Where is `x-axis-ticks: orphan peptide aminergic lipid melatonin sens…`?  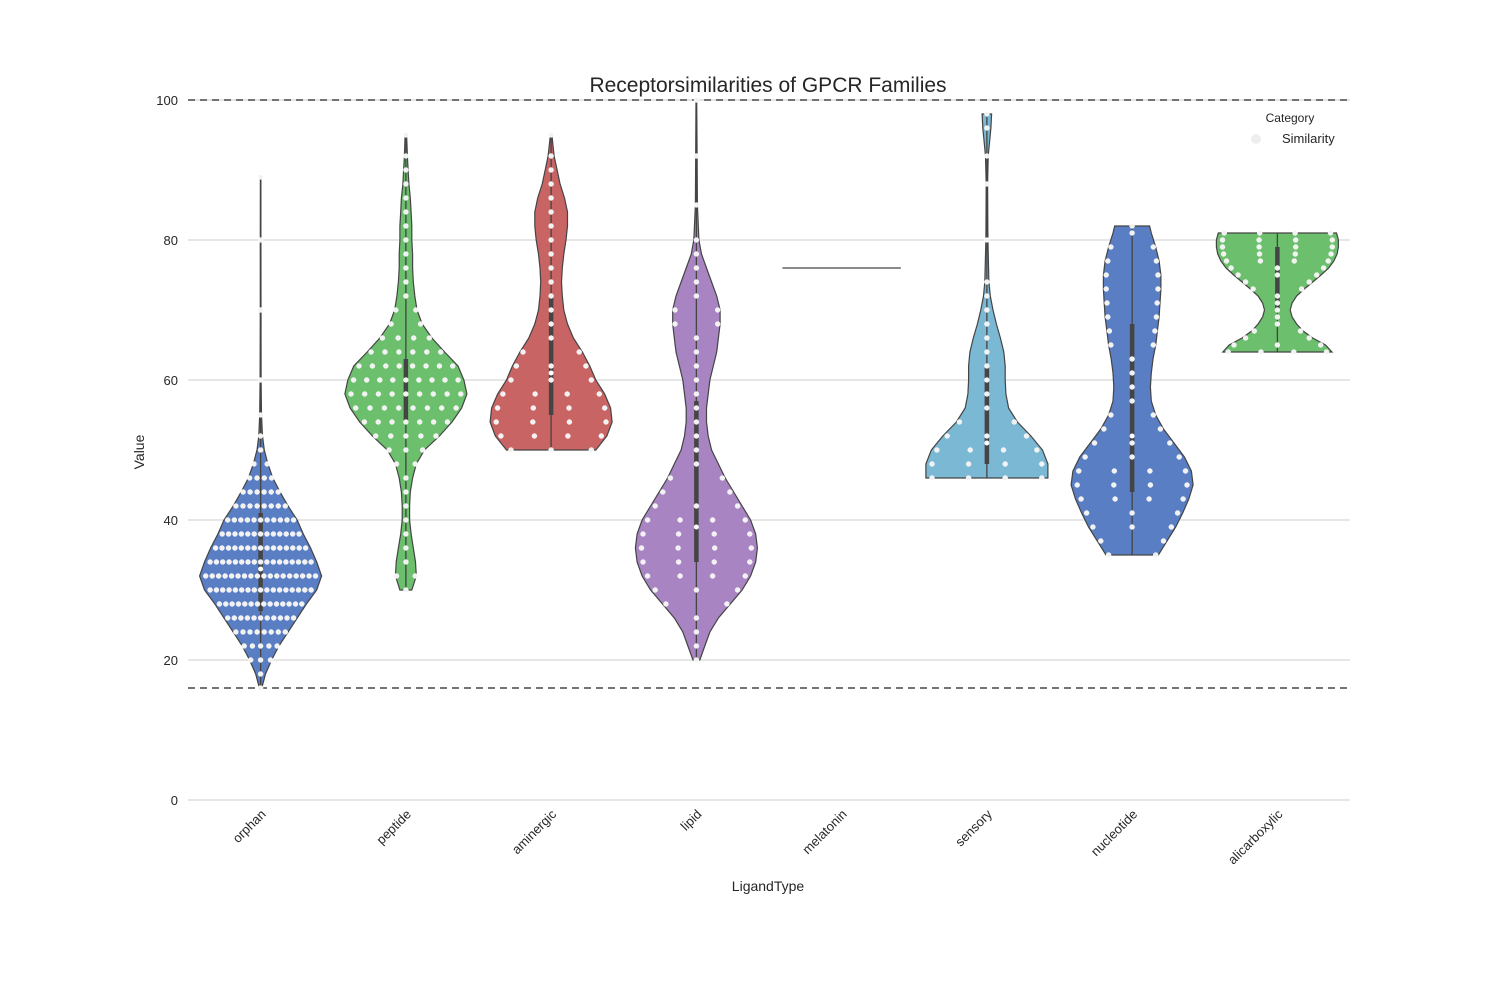 x-axis-ticks: orphan peptide aminergic lipid melatonin sens… is located at coordinates (758, 836).